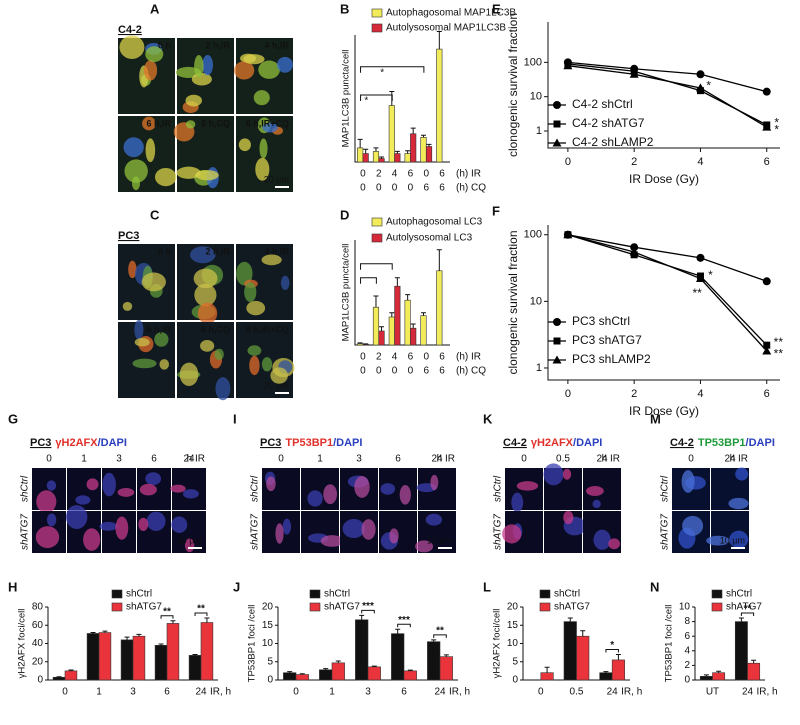 Image resolution: width=800 pixels, height=725 pixels. I want to click on legend-label: Autophagosomal LC3, so click(434, 222).